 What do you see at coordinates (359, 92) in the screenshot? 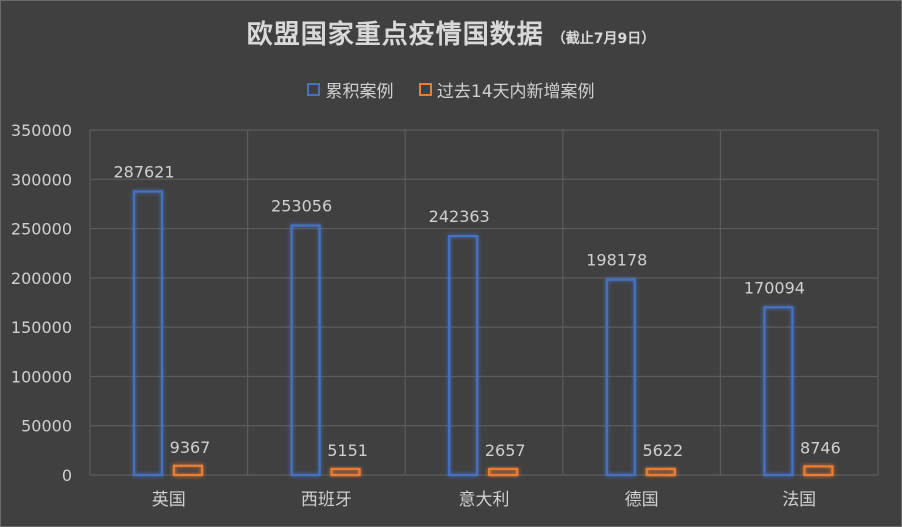
I see `legend-label-cumulative: 累积案例` at bounding box center [359, 92].